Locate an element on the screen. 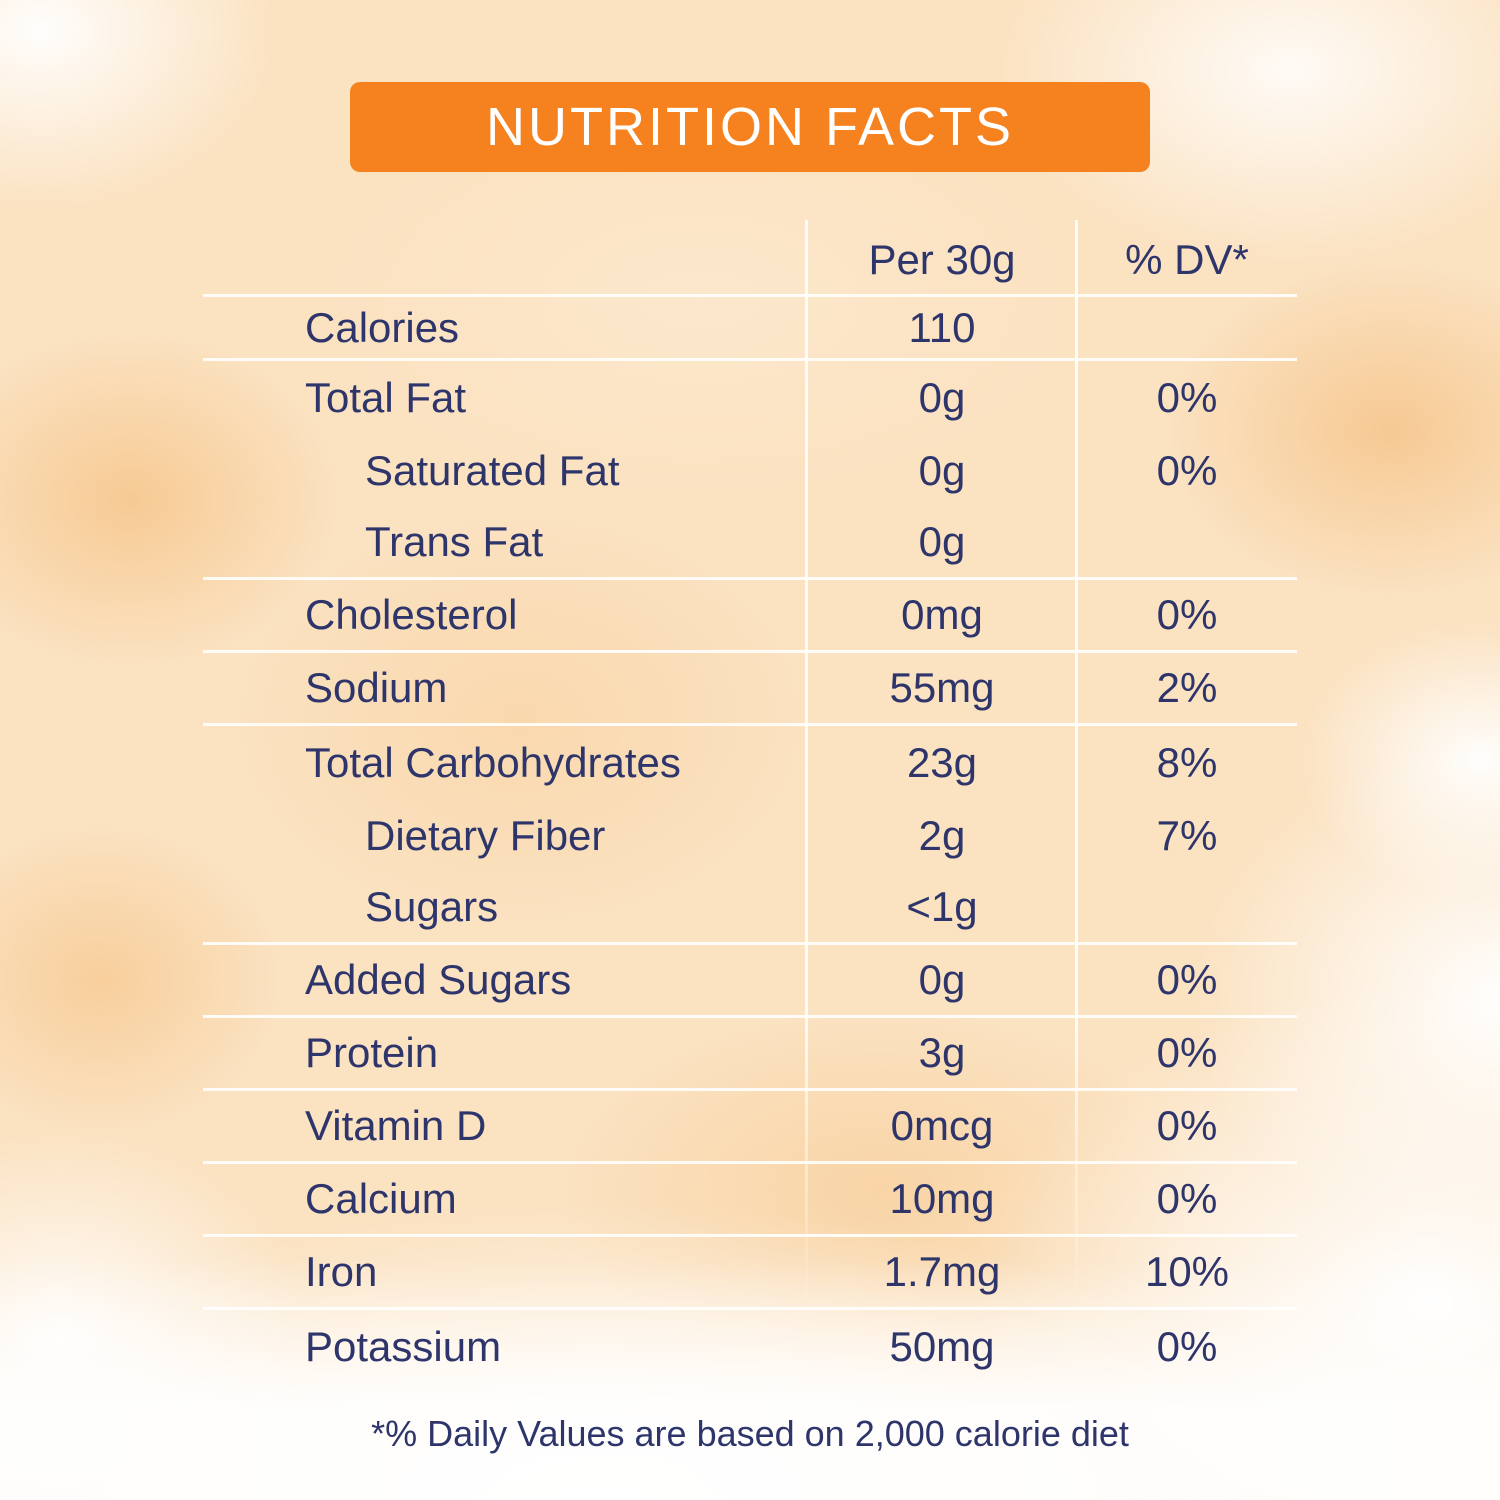 The width and height of the screenshot is (1500, 1500). row-amount: <1g is located at coordinates (942, 906).